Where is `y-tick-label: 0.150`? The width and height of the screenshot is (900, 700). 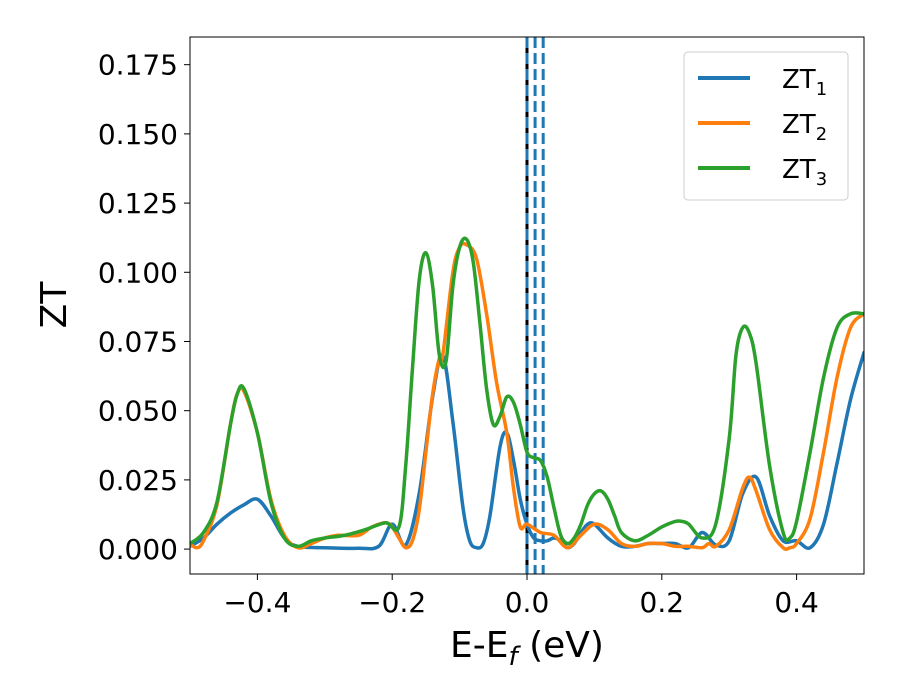 y-tick-label: 0.150 is located at coordinates (138, 134).